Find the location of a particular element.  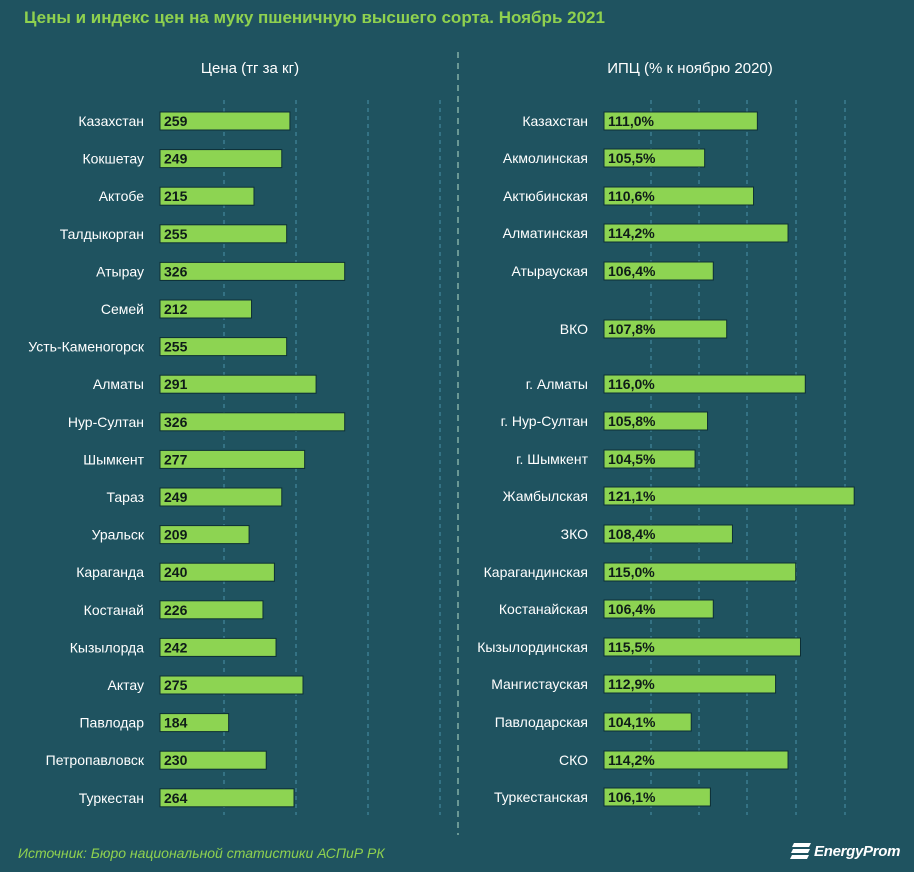

cpi-category-label: Акмолинская is located at coordinates (545, 158).